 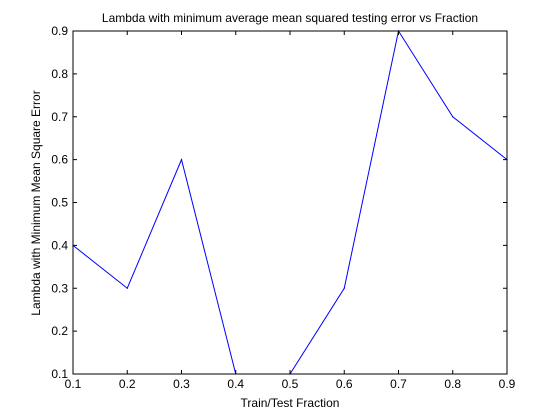 What do you see at coordinates (59, 117) in the screenshot?
I see `y-tick-label: 0.7` at bounding box center [59, 117].